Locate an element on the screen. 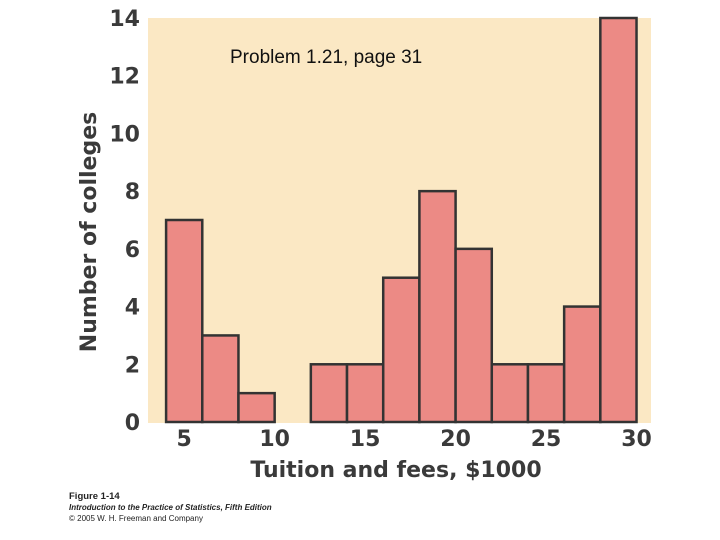  x-axis-title: Tuition and fees, $1000 is located at coordinates (395, 470).